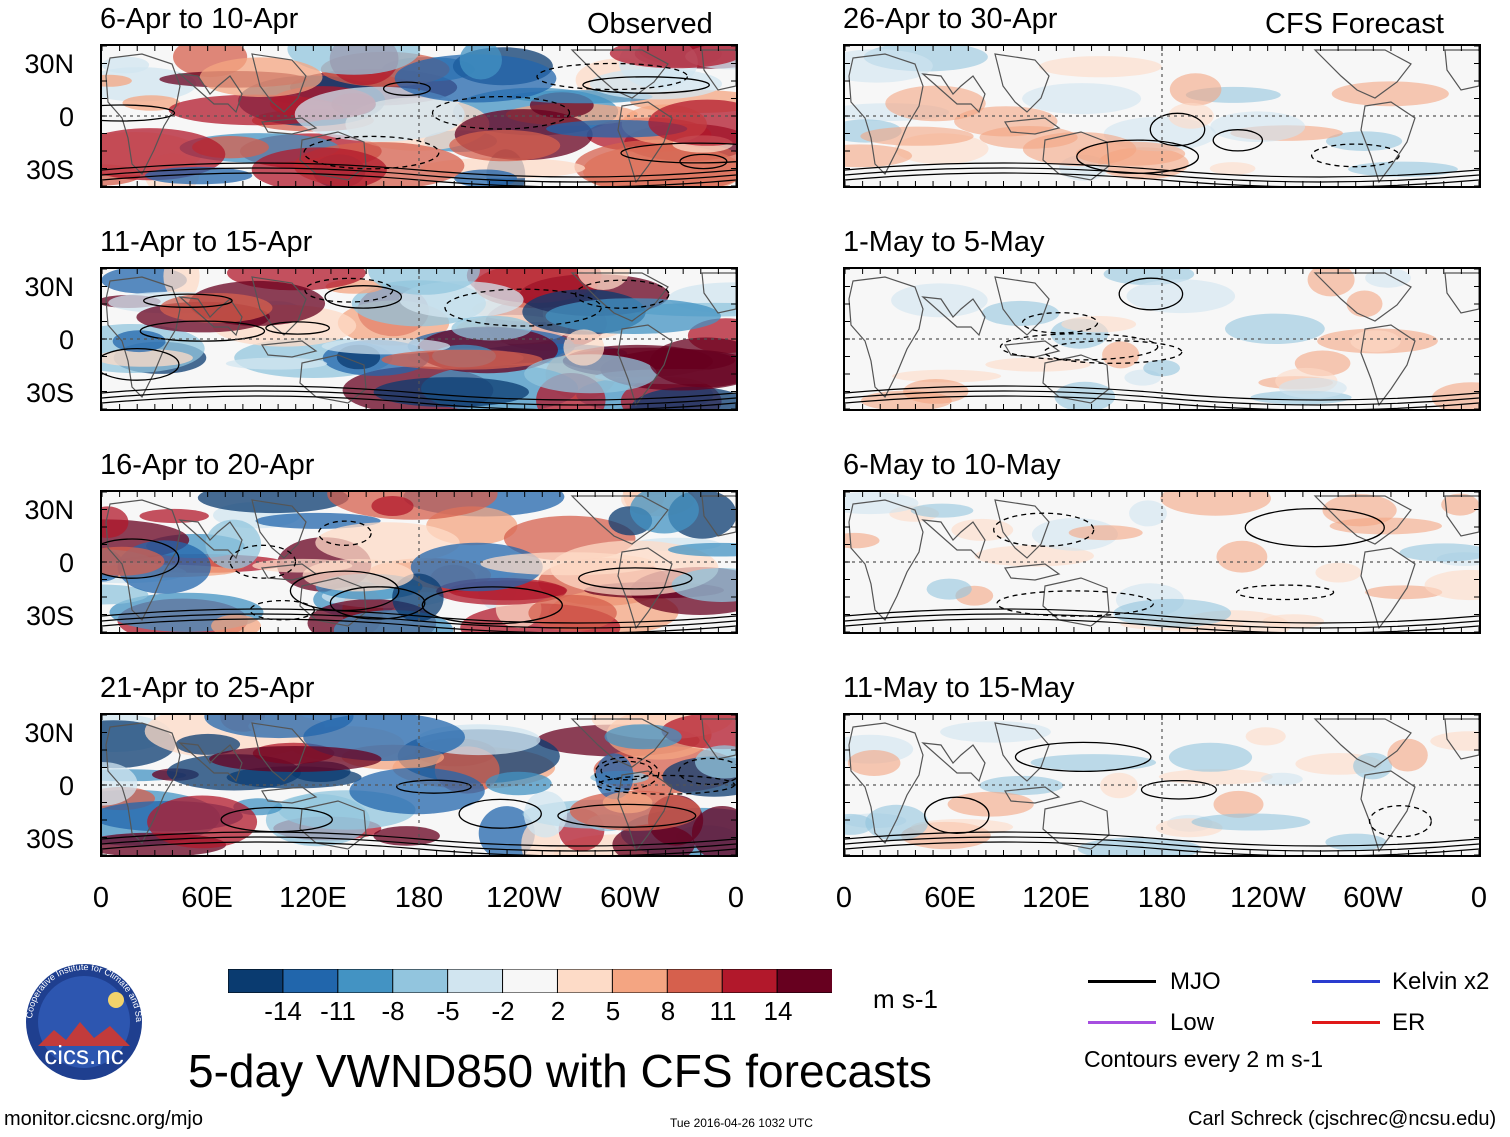 The image size is (1510, 1137). I want to click on main-title: 5-day VWND850 with CFS forecasts, so click(560, 1071).